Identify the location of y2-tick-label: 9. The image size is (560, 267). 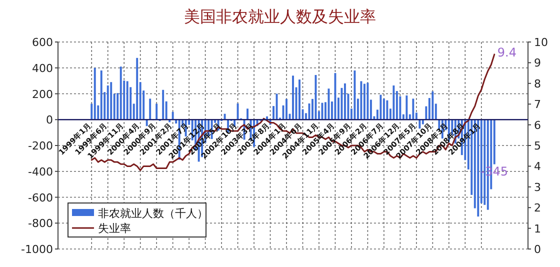
(537, 63).